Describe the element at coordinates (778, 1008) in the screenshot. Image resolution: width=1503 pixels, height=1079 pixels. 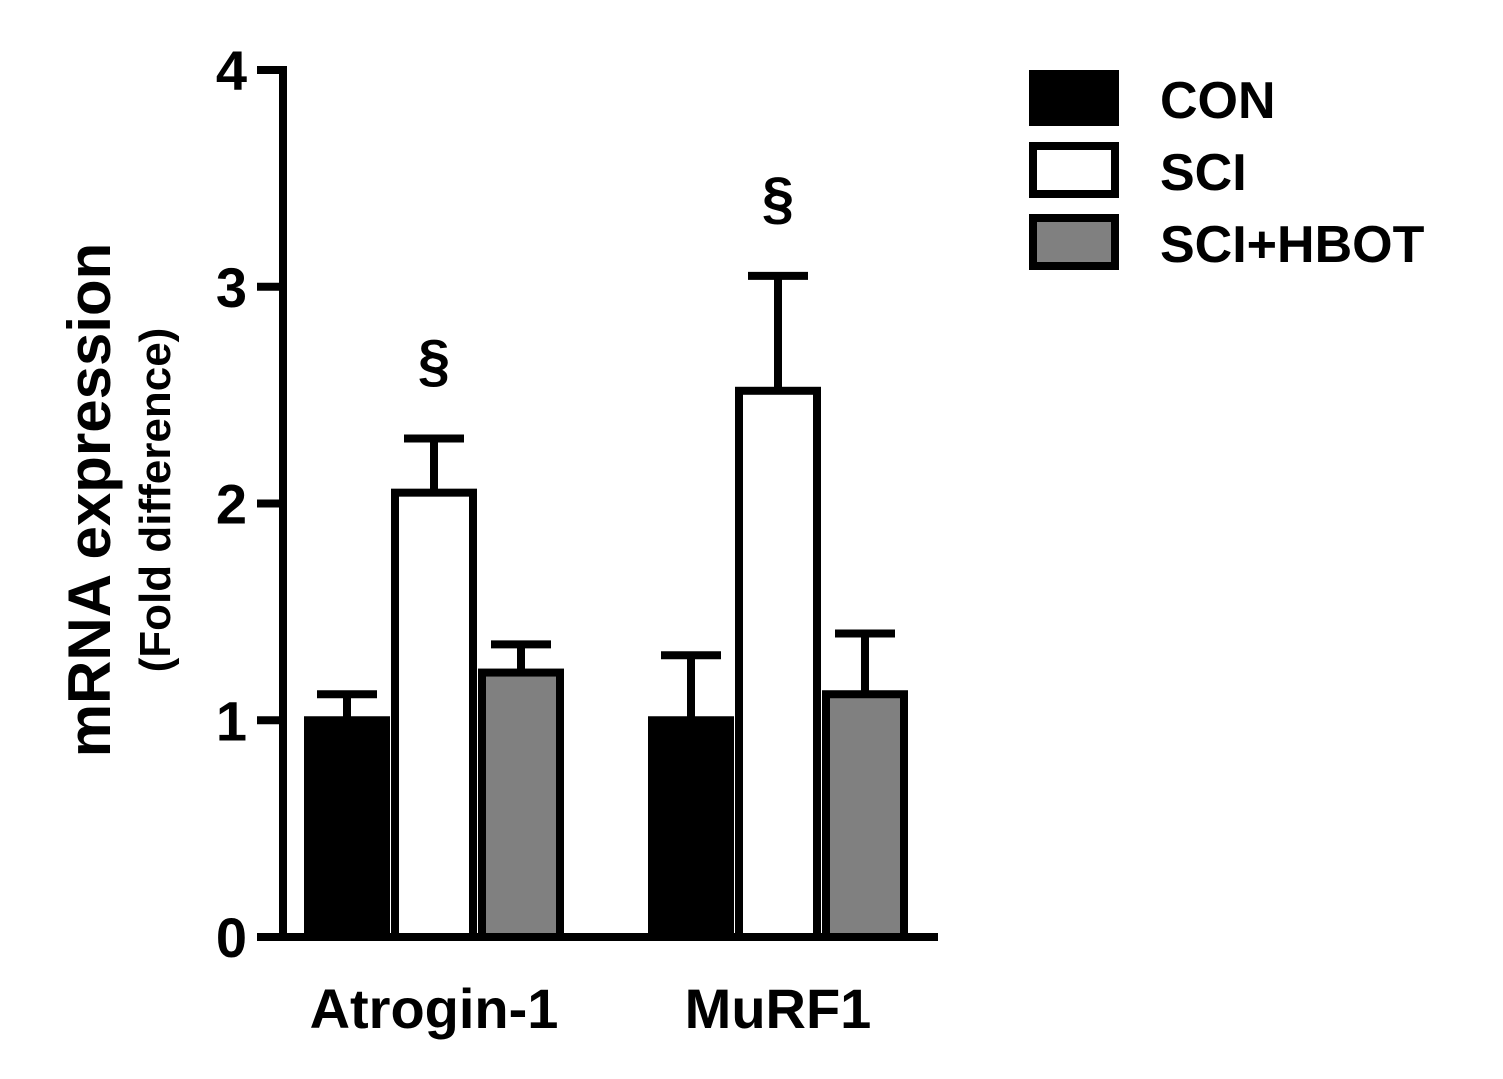
I see `x-category-label: MuRF1` at that location.